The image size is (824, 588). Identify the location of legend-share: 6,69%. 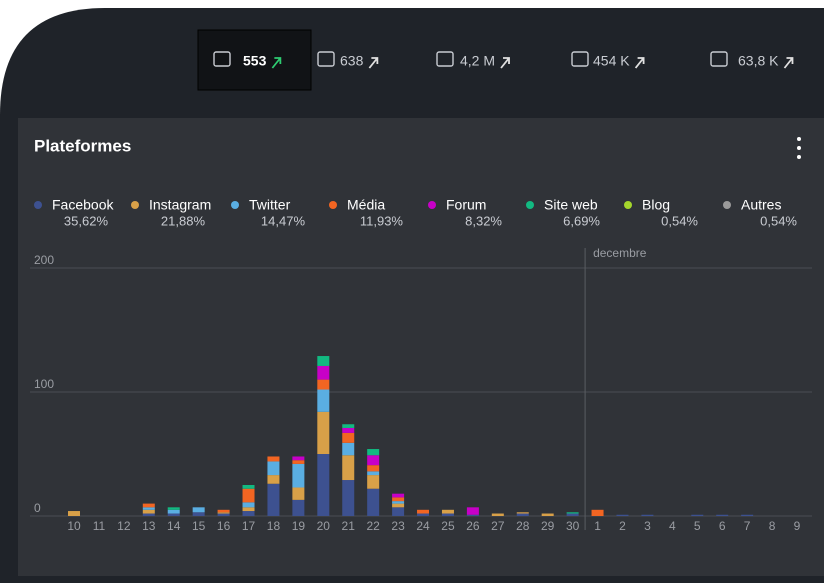
(581, 220).